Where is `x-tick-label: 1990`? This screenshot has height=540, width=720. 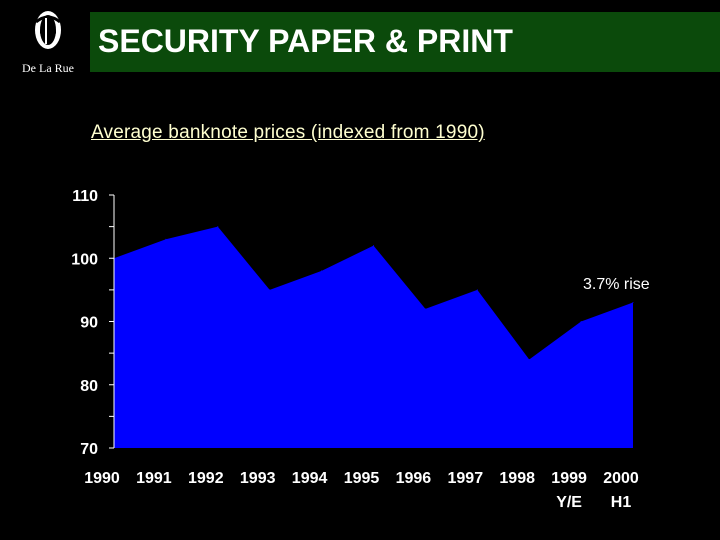
x-tick-label: 1990 is located at coordinates (102, 478).